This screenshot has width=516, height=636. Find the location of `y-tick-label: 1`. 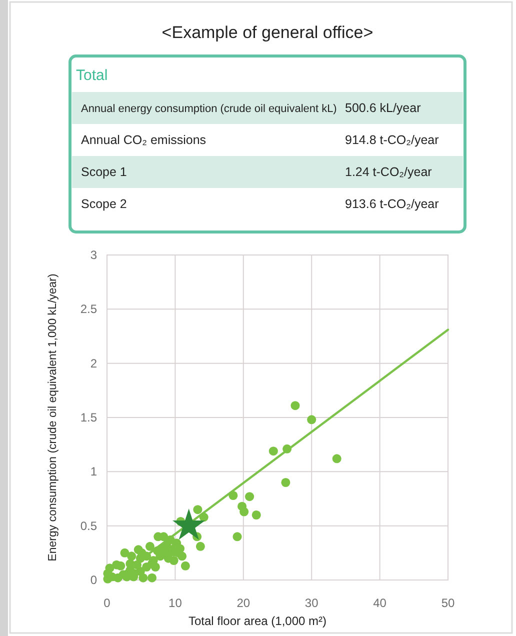

y-tick-label: 1 is located at coordinates (94, 471).